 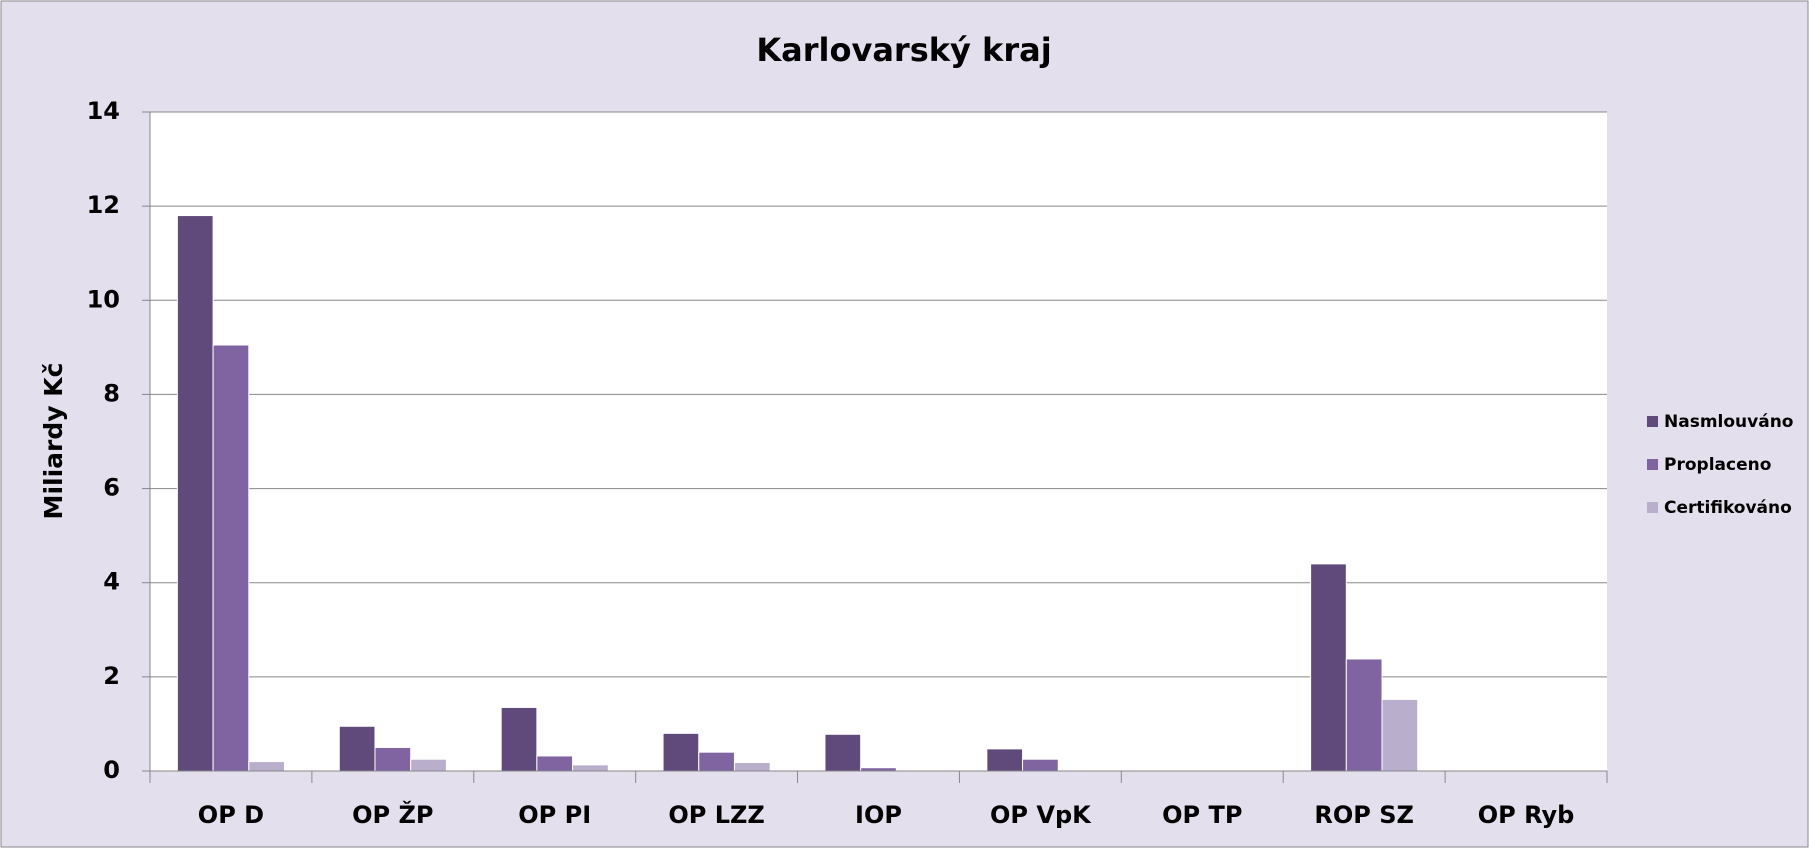 What do you see at coordinates (716, 815) in the screenshot?
I see `x-tick-label: OP LZZ` at bounding box center [716, 815].